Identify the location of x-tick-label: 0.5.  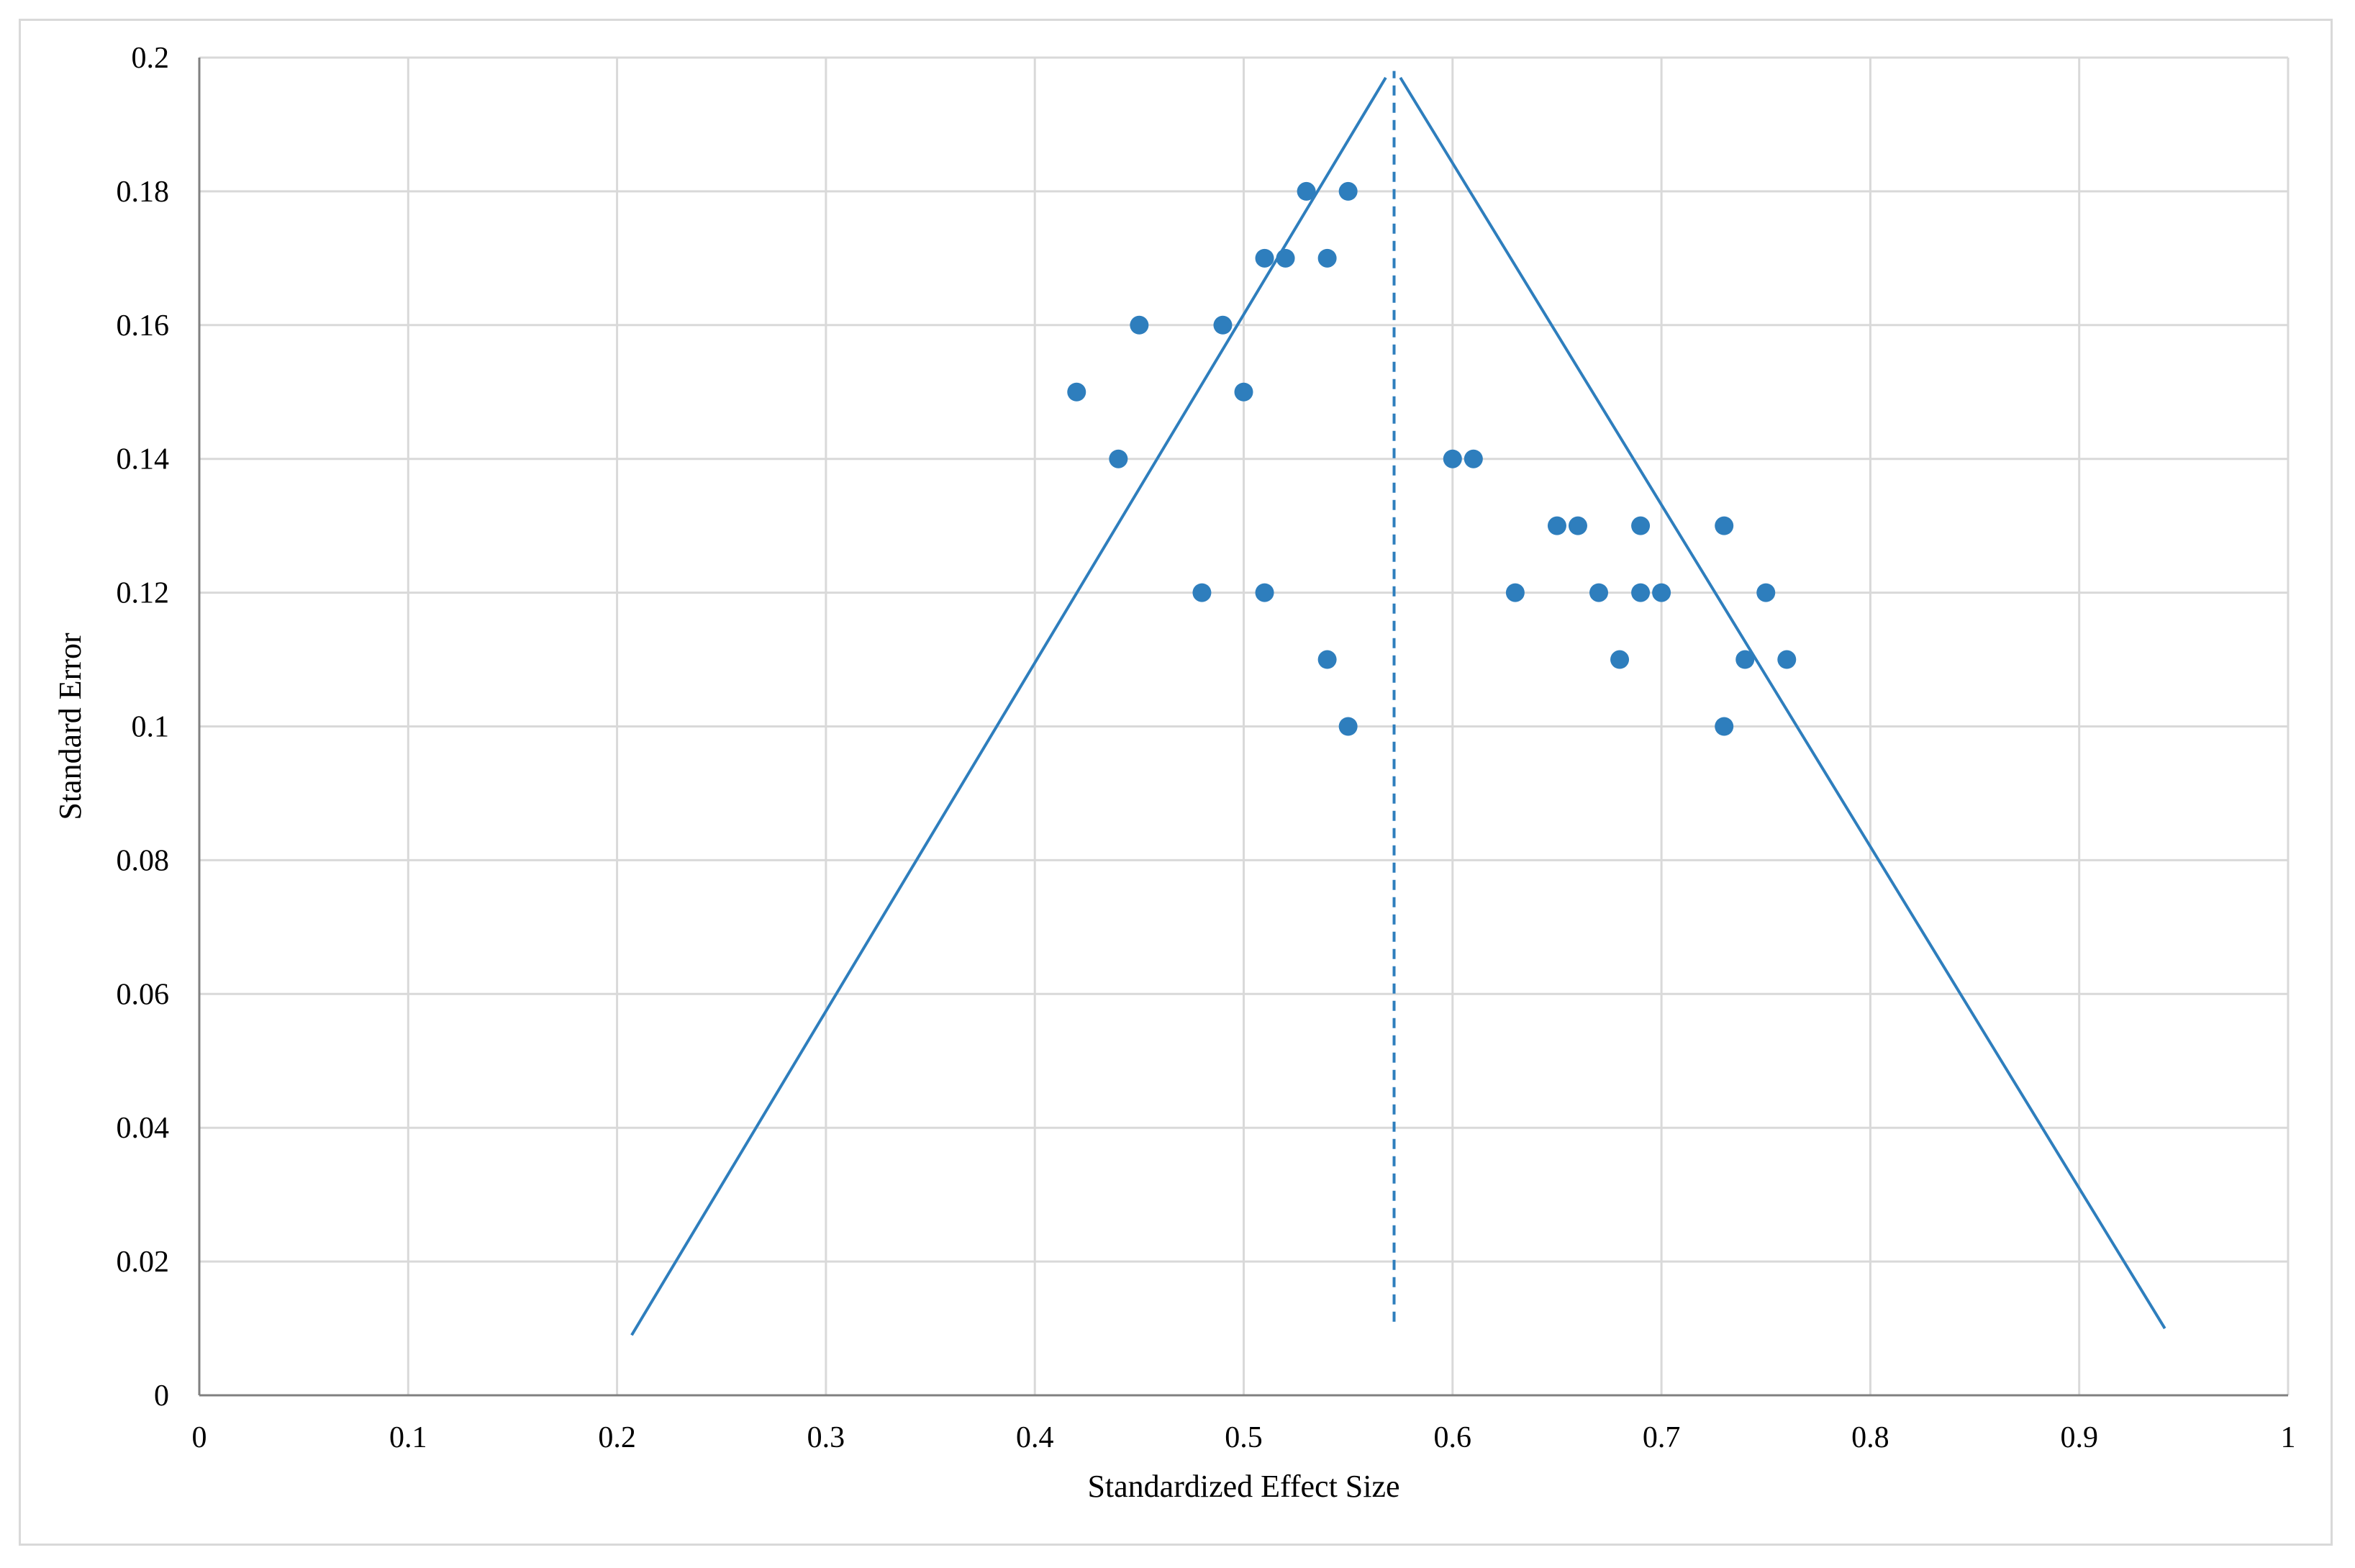
(1244, 1438).